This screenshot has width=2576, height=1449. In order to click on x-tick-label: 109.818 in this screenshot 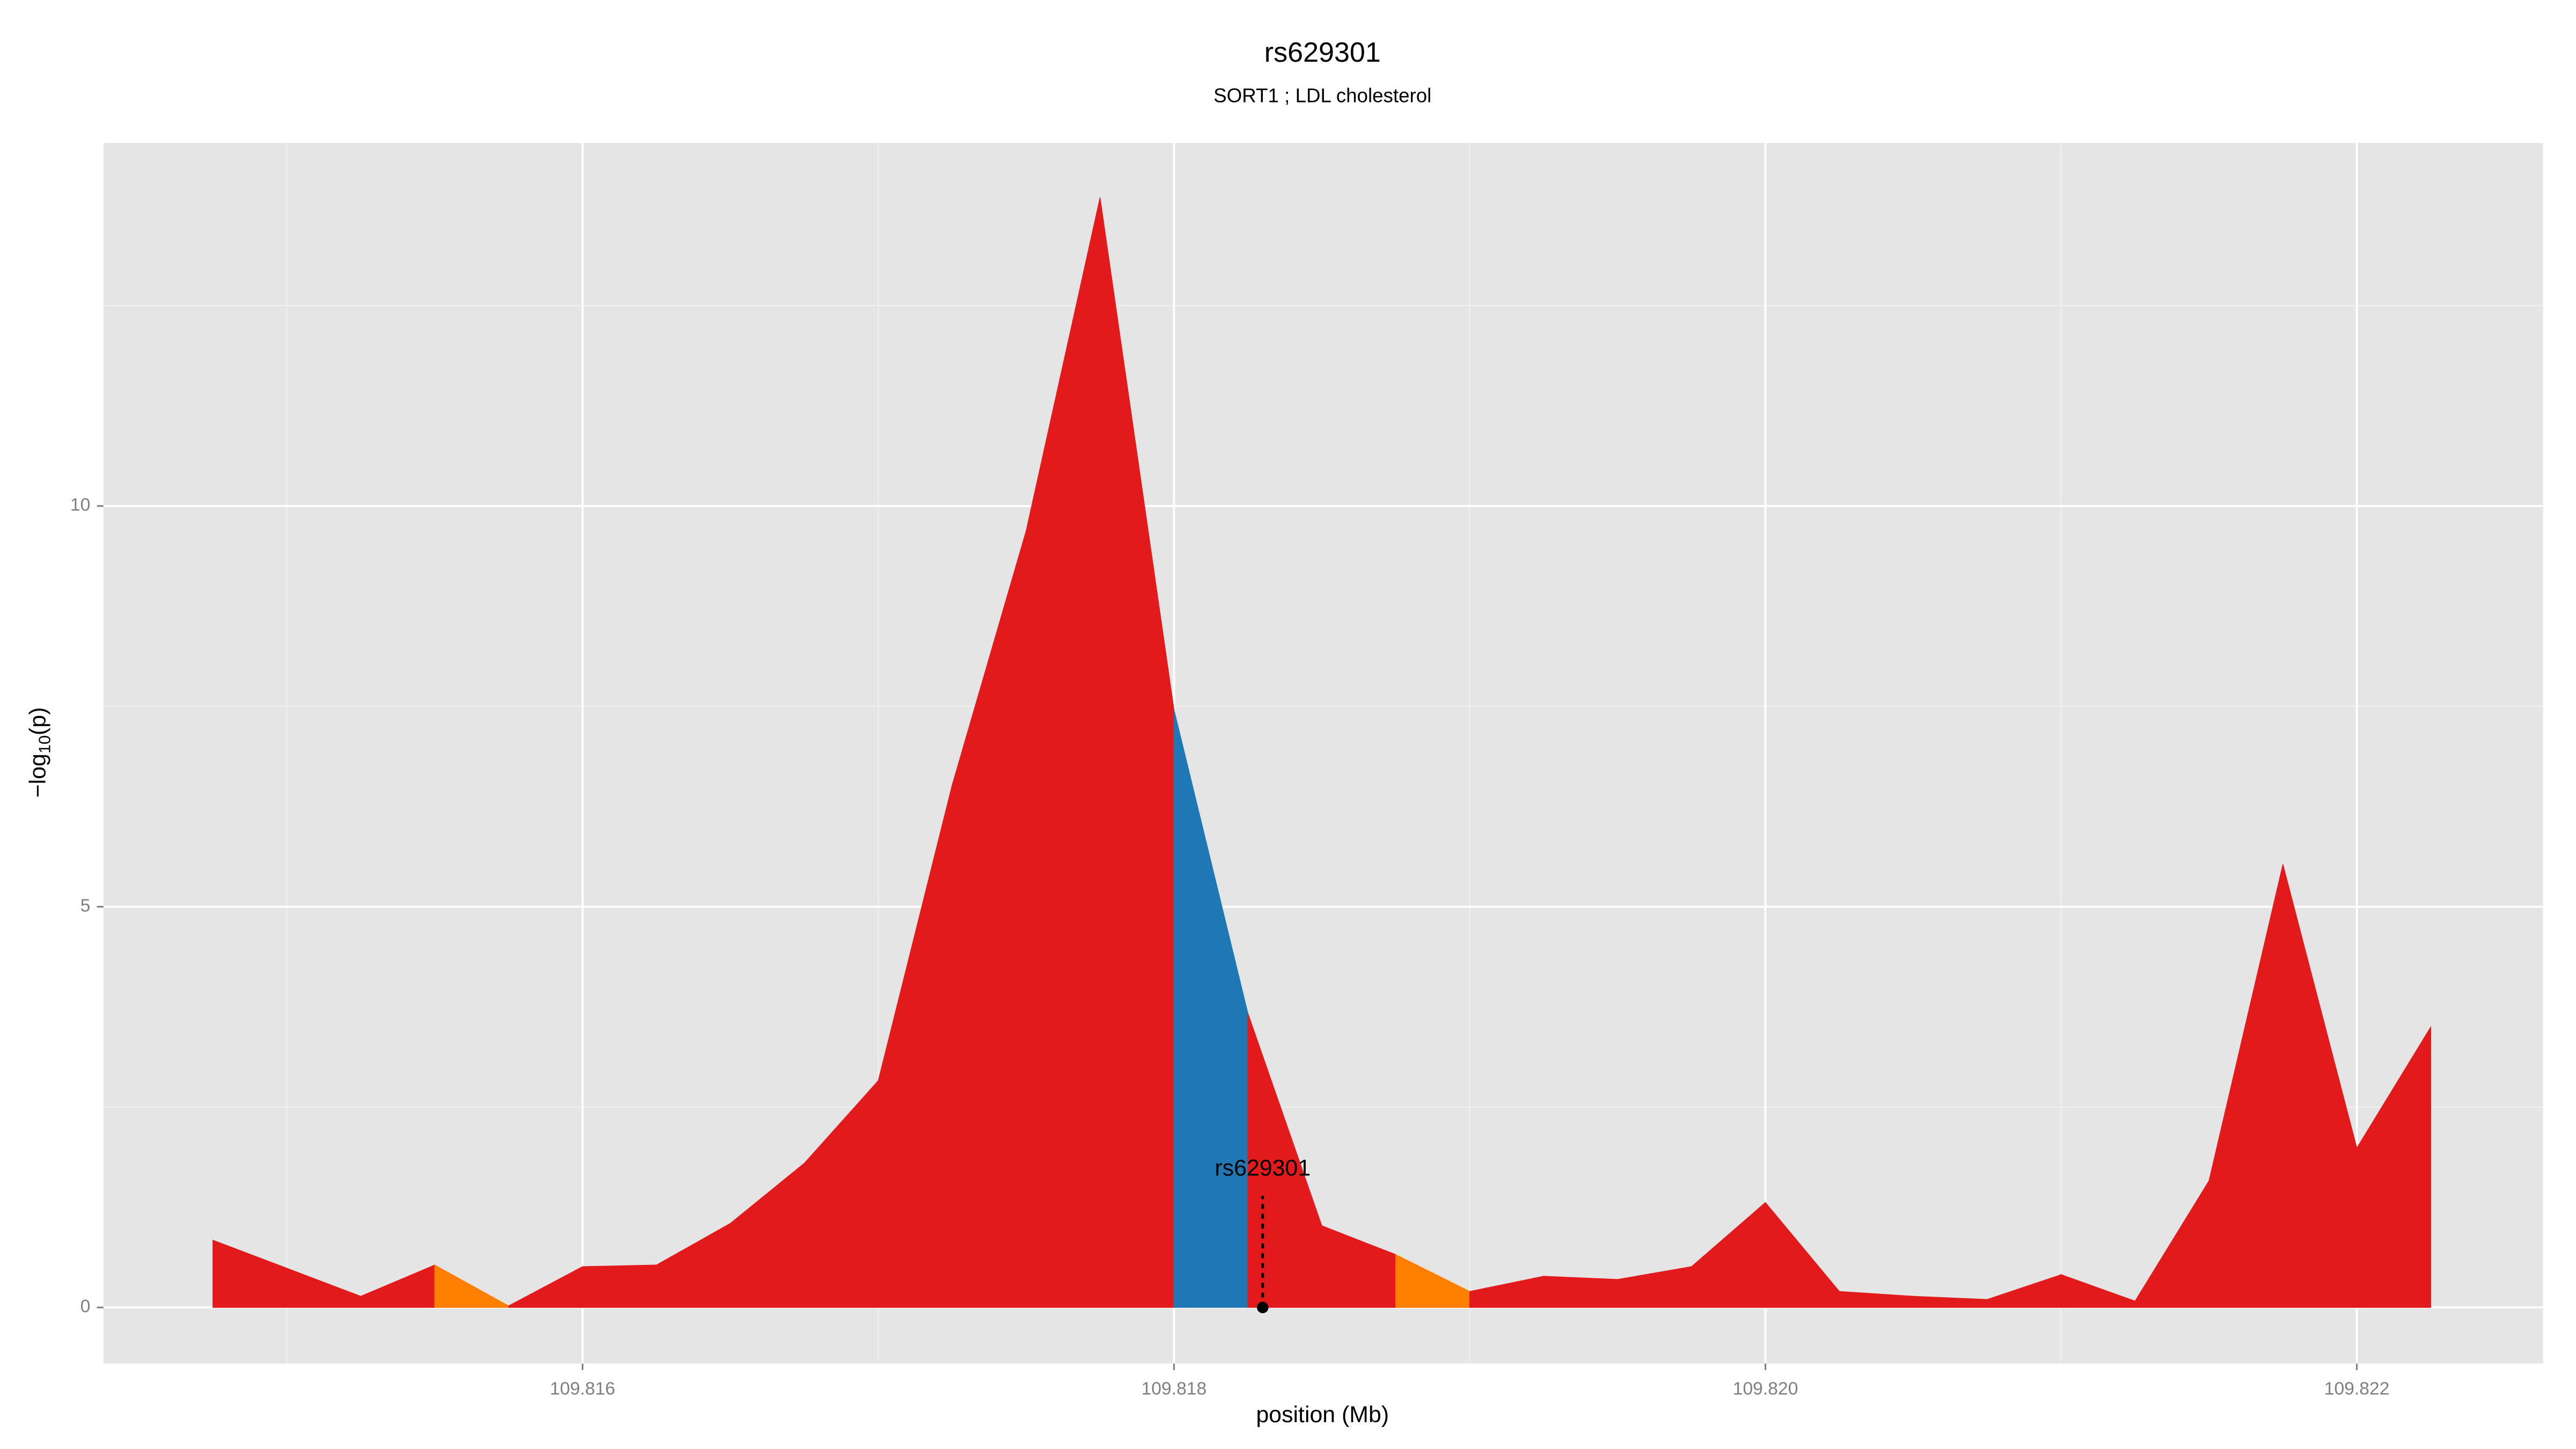, I will do `click(1174, 1389)`.